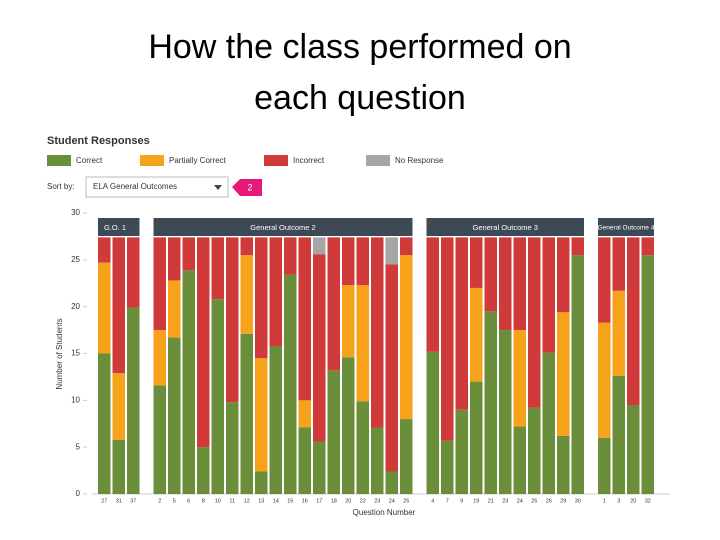  Describe the element at coordinates (159, 501) in the screenshot. I see `x-tick-label: 2` at that location.